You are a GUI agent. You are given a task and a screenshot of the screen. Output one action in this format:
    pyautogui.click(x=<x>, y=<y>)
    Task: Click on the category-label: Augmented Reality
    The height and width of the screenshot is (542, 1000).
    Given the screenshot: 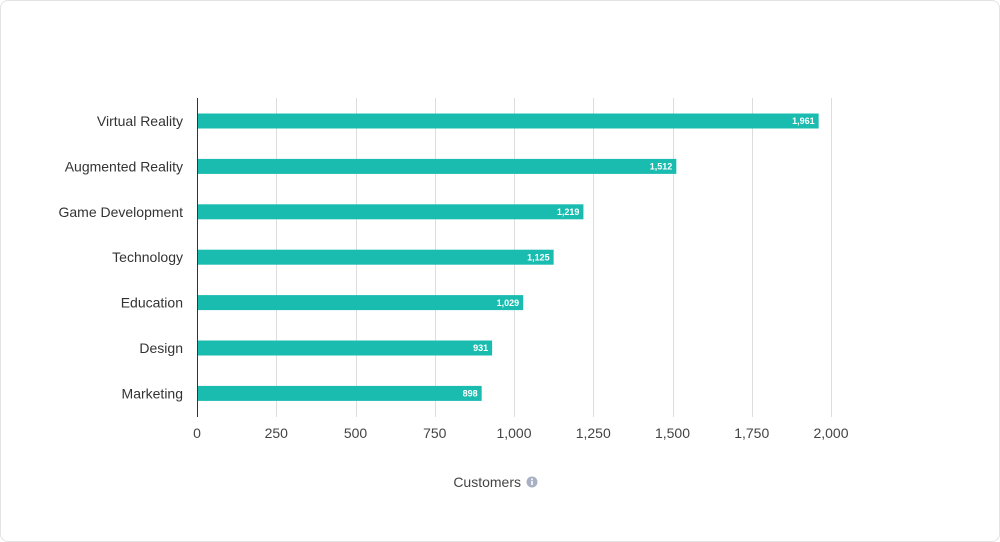 What is the action you would take?
    pyautogui.click(x=124, y=166)
    